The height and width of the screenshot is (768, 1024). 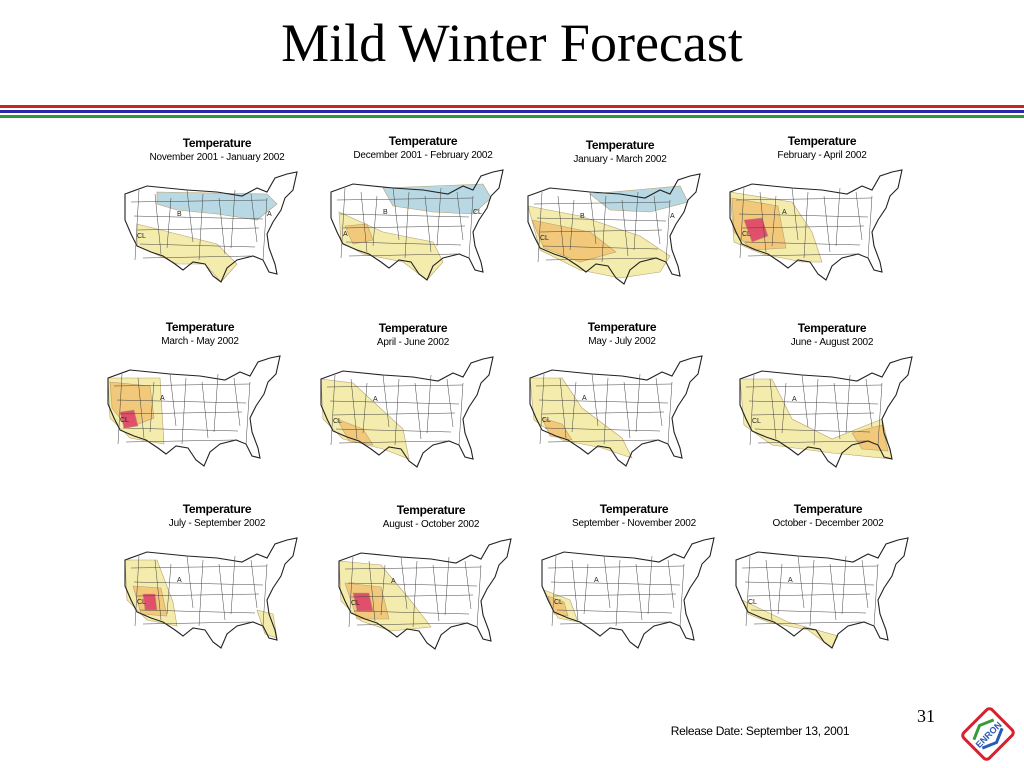 What do you see at coordinates (217, 523) in the screenshot?
I see `map-period: July - September 2002` at bounding box center [217, 523].